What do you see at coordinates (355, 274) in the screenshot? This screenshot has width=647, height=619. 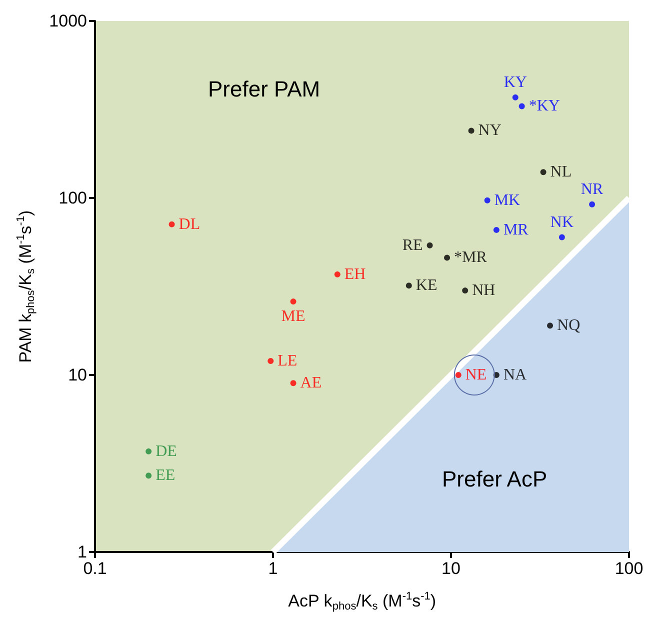 I see `data-label: EH` at bounding box center [355, 274].